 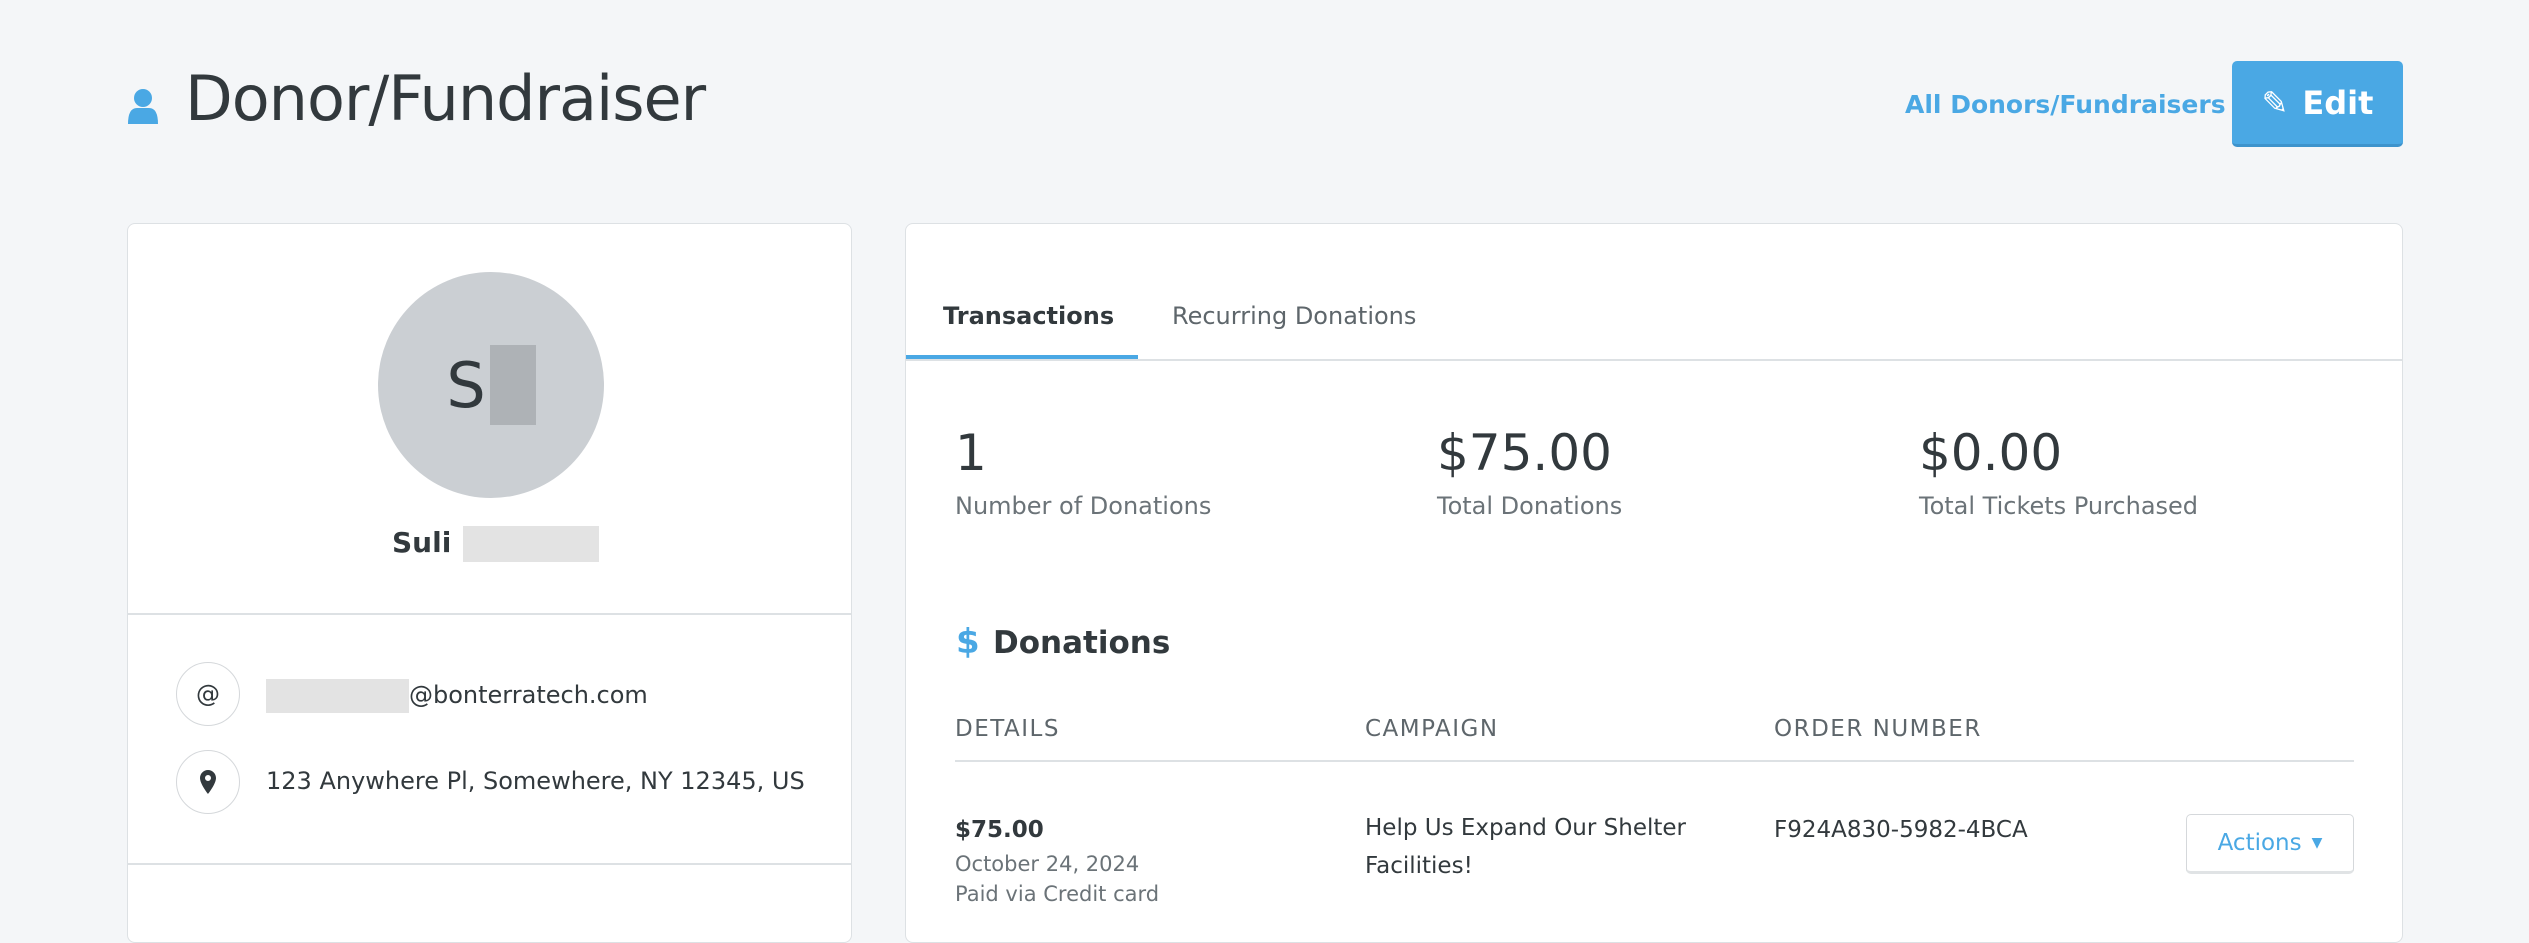 What do you see at coordinates (143, 106) in the screenshot?
I see `user-icon` at bounding box center [143, 106].